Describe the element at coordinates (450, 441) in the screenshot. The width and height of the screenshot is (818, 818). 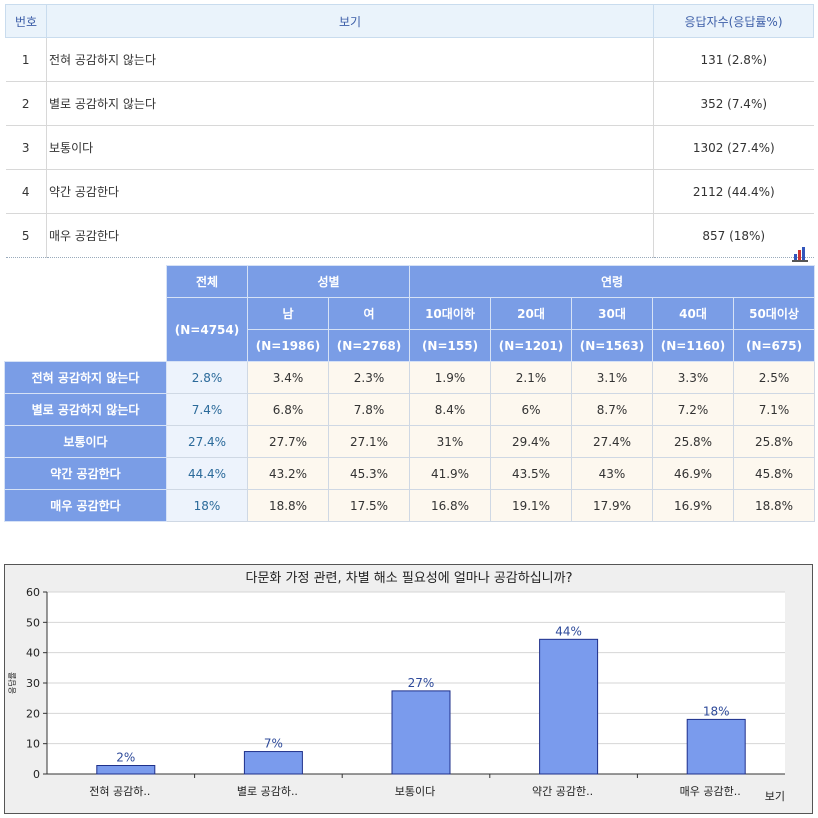
I see `cross-cell-value: 31%` at that location.